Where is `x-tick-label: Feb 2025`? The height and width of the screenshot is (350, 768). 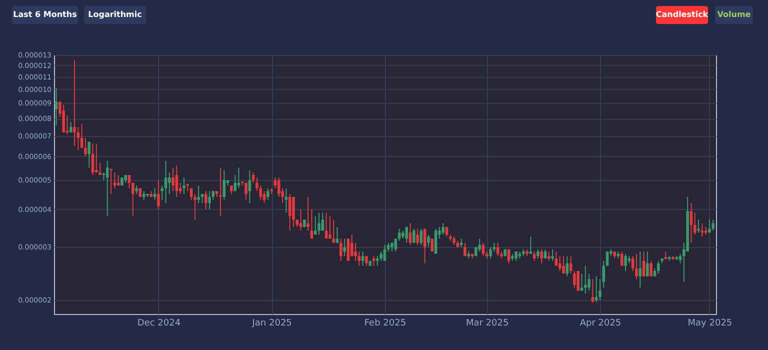
x-tick-label: Feb 2025 is located at coordinates (385, 323).